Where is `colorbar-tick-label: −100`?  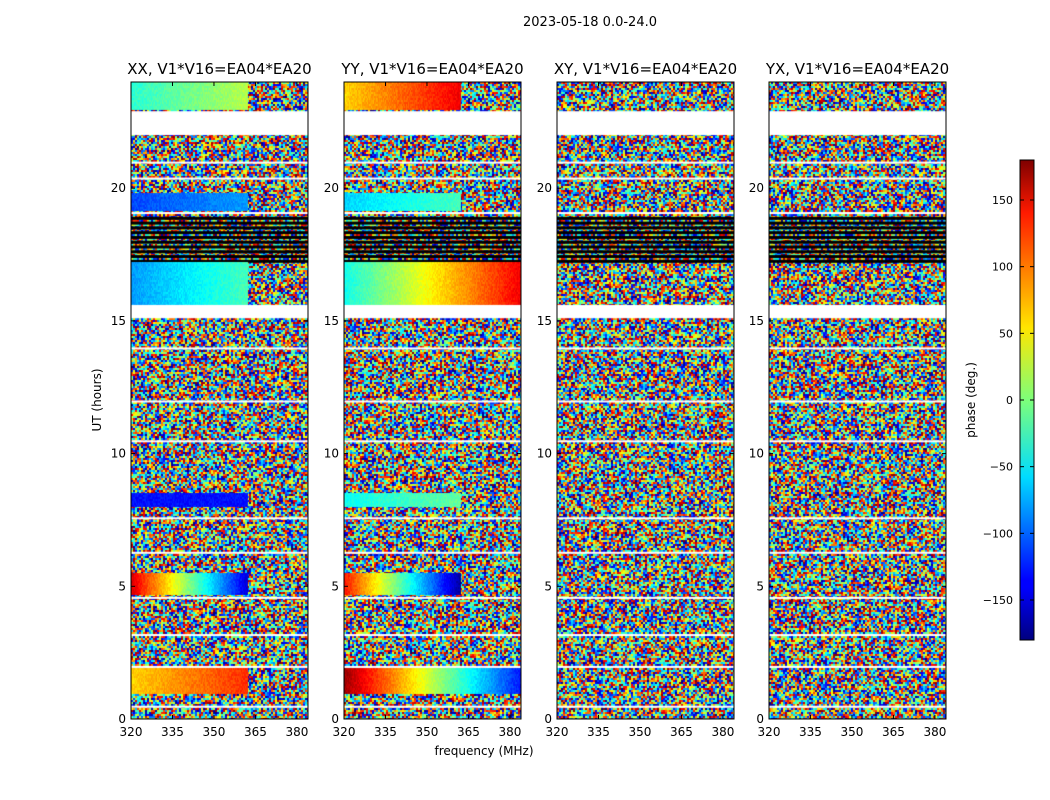
colorbar-tick-label: −100 is located at coordinates (998, 533).